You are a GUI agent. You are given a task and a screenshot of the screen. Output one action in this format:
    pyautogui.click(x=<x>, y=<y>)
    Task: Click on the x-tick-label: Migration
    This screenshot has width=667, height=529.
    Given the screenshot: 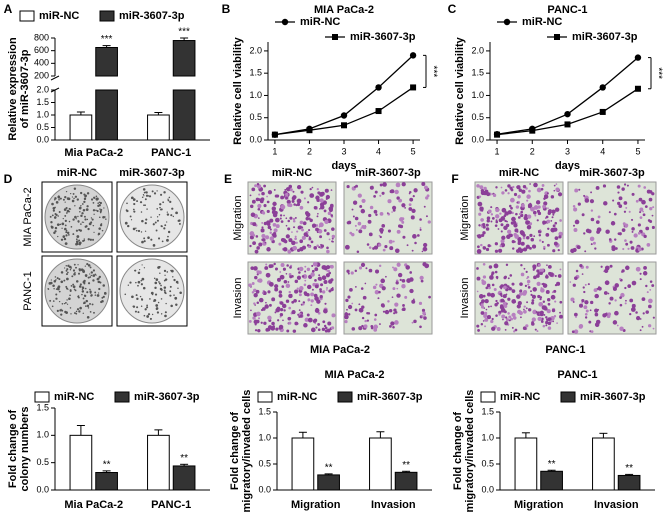 What is the action you would take?
    pyautogui.click(x=316, y=505)
    